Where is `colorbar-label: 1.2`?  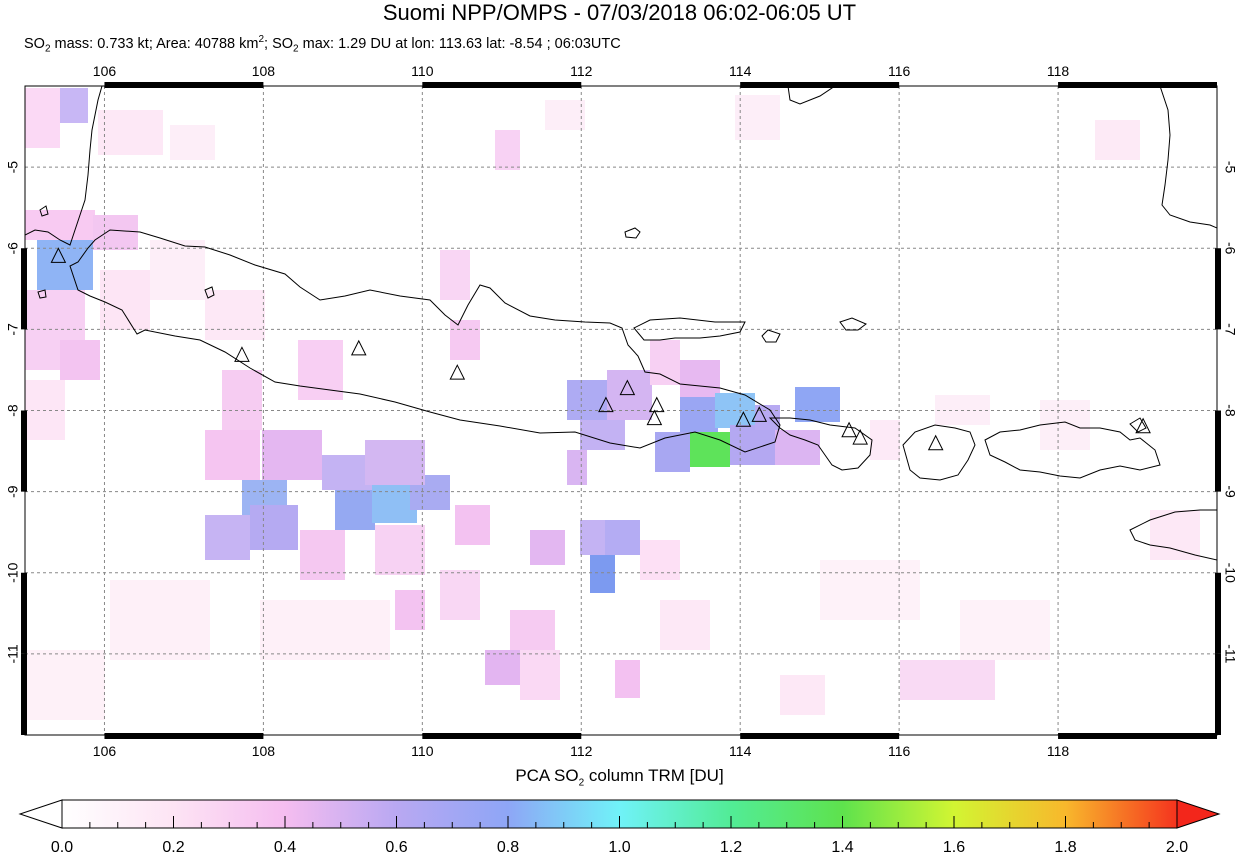
colorbar-label: 1.2 is located at coordinates (731, 847).